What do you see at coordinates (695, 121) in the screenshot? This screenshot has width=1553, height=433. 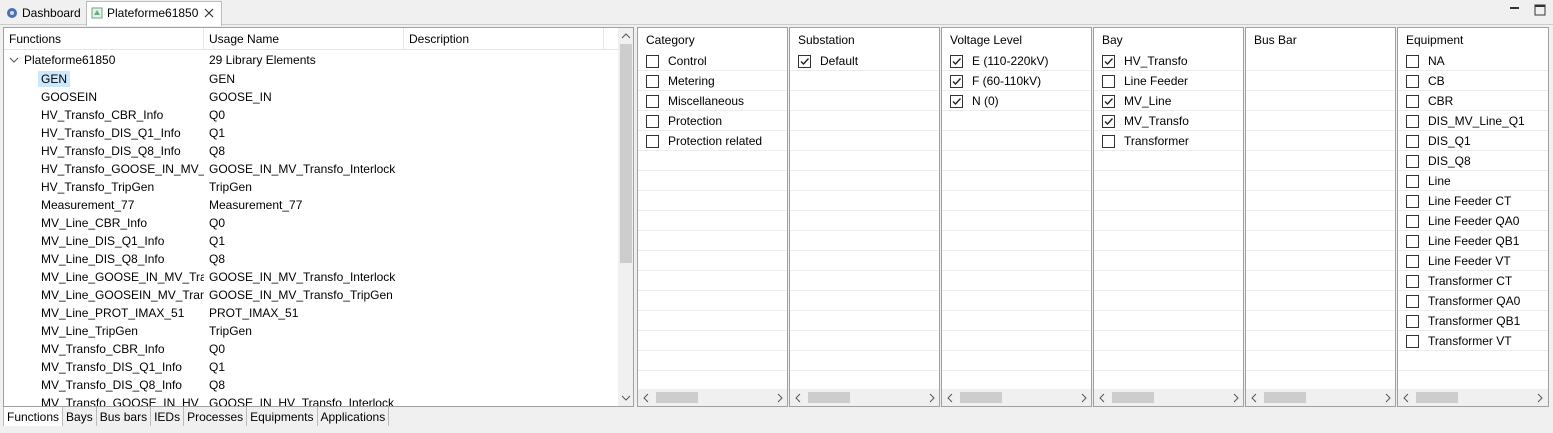 I see `filter-label: Protection` at bounding box center [695, 121].